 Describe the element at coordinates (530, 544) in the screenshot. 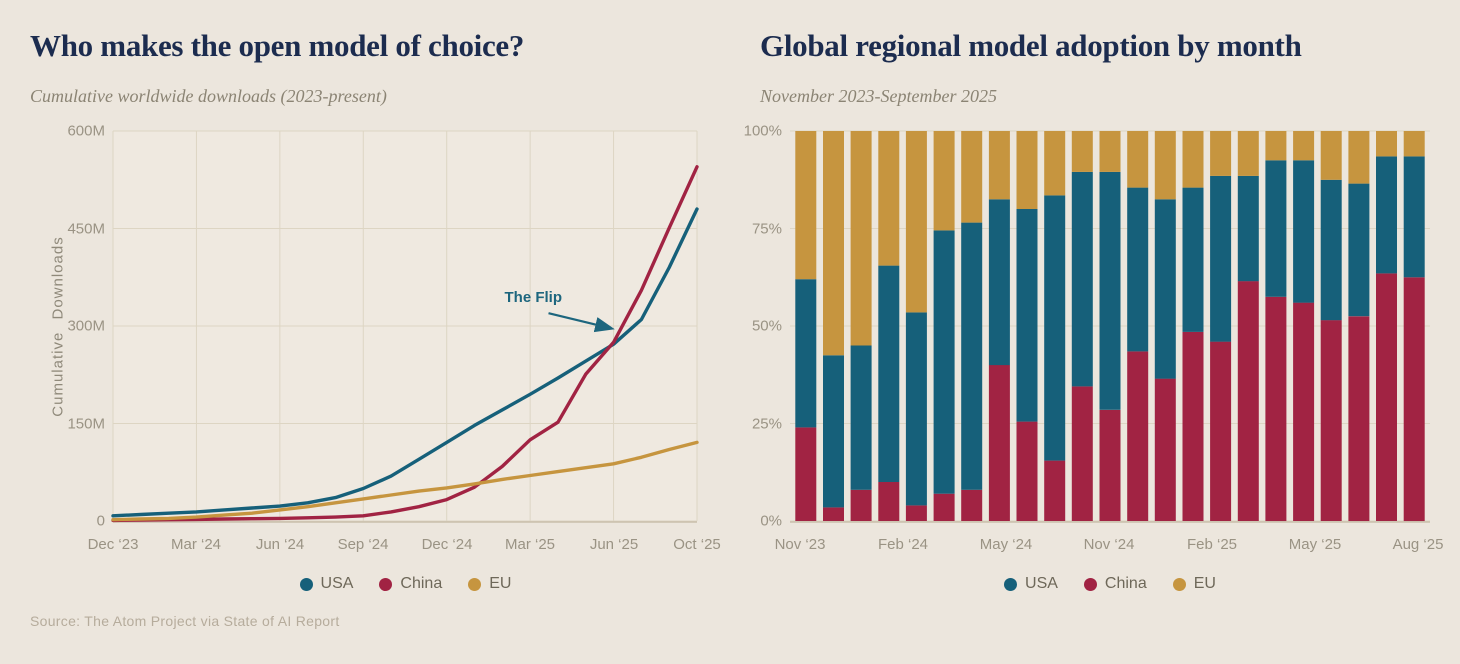

I see `x-tick-label: Mar ‘25` at that location.